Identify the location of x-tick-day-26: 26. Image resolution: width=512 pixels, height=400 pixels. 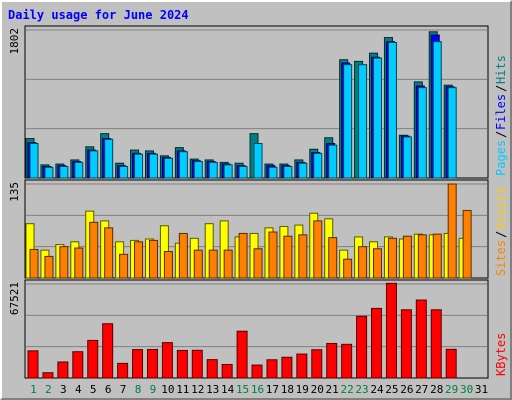
(406, 389).